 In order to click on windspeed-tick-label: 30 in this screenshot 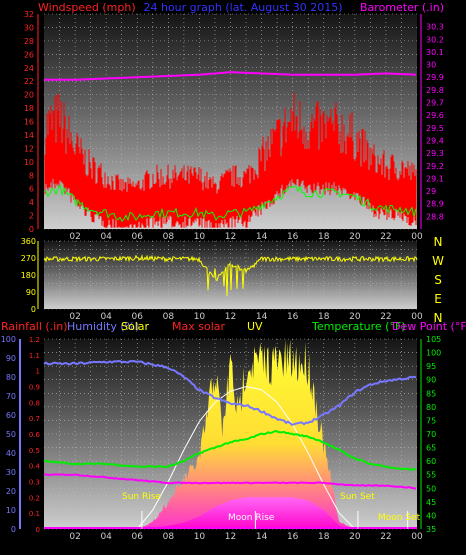, I will do `click(29, 27)`.